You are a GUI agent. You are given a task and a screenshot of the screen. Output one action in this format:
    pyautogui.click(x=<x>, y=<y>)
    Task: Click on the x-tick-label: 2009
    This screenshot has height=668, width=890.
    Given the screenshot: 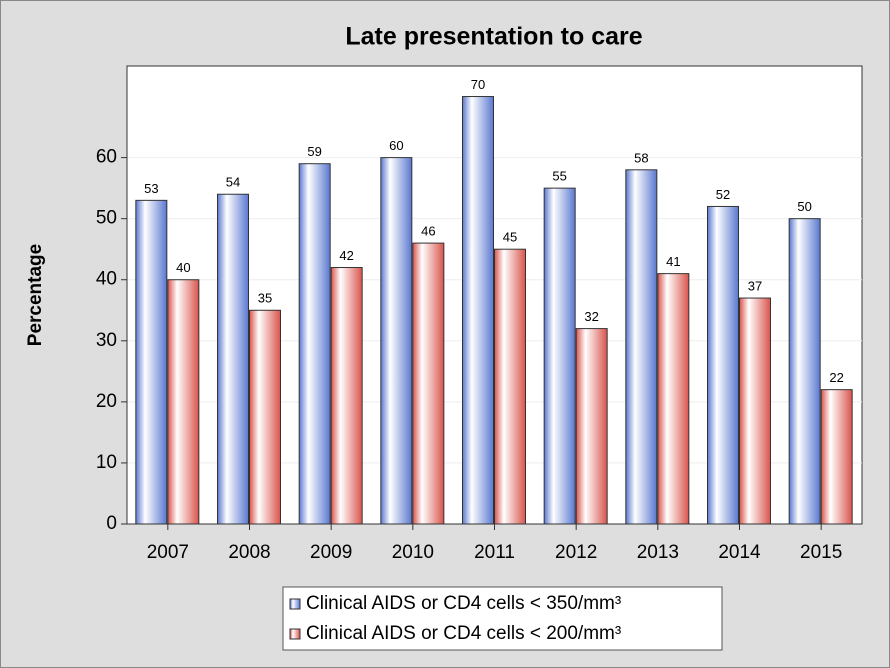 What is the action you would take?
    pyautogui.click(x=331, y=552)
    